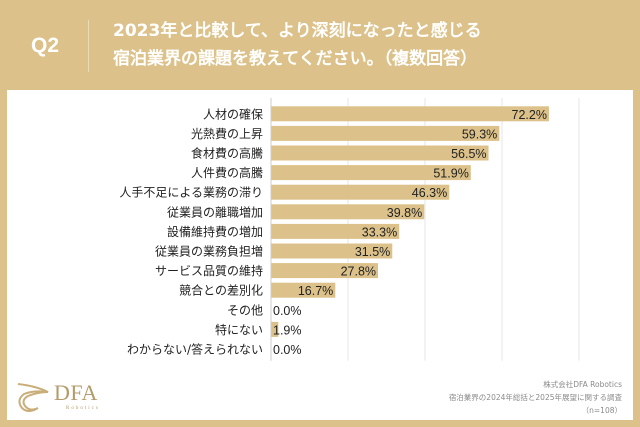 This screenshot has height=427, width=640. I want to click on category-label: 光熱費の上昇, so click(227, 133).